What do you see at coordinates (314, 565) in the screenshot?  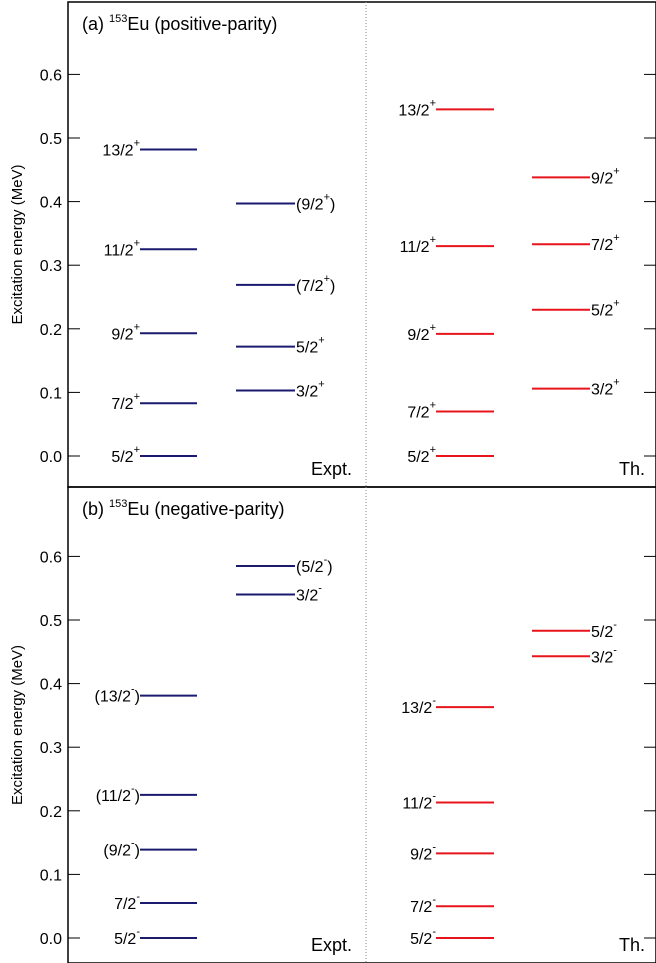 I see `level-label: (5/2-)` at bounding box center [314, 565].